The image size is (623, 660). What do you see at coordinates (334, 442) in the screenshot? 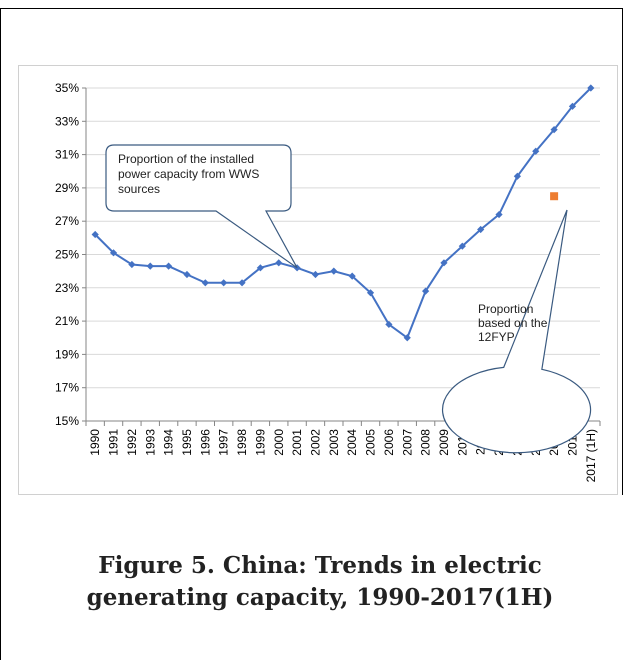
I see `x-tick-label: 2003` at bounding box center [334, 442].